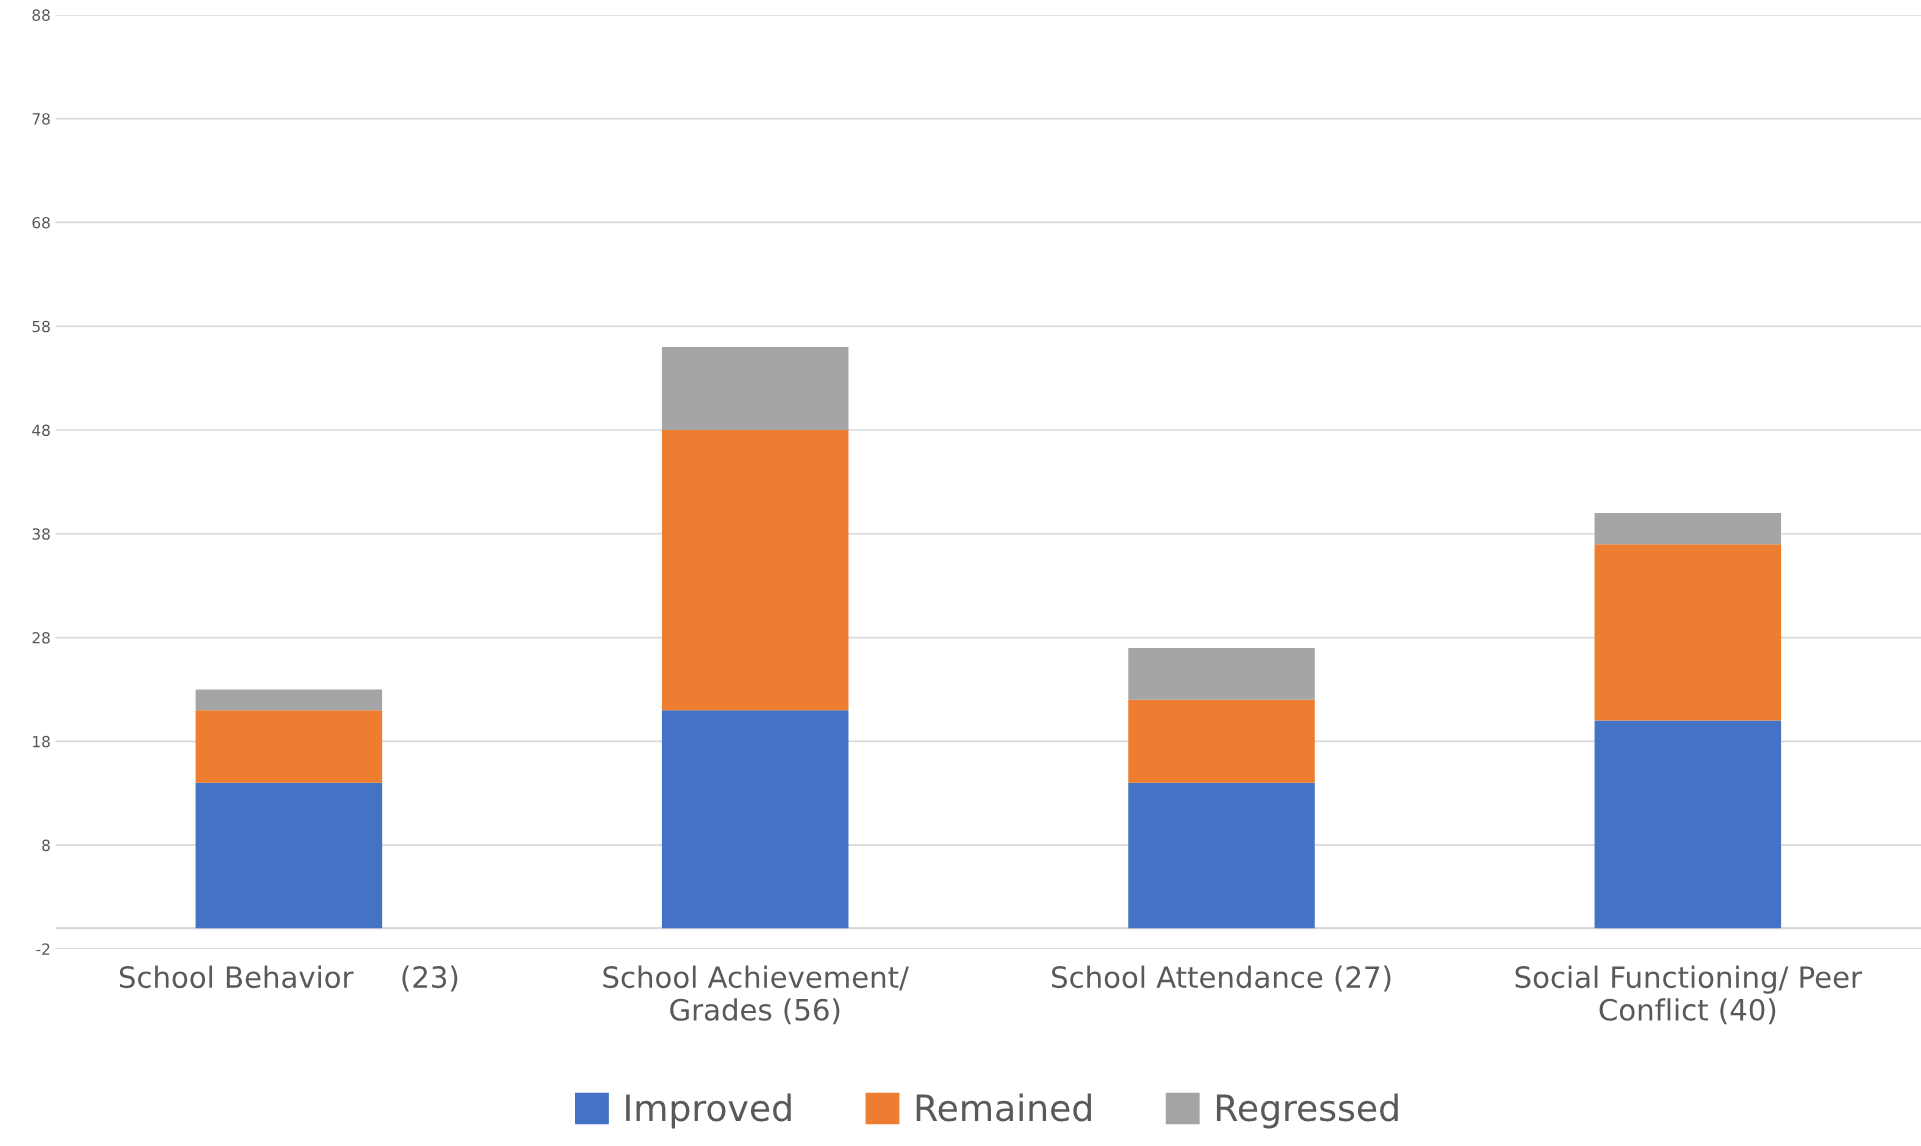 The width and height of the screenshot is (1921, 1146). I want to click on y-tick-label: 68, so click(41, 222).